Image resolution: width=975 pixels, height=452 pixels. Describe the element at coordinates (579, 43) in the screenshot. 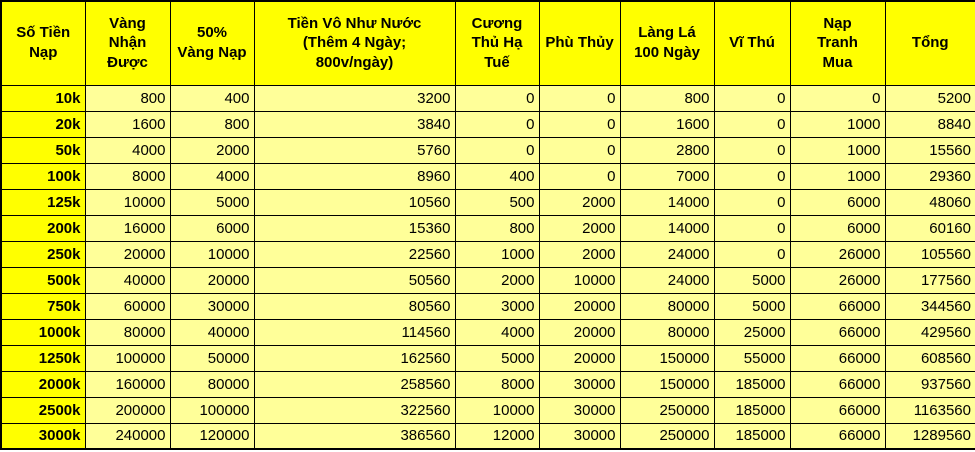

I see `column-header-6: Phù Thủy` at that location.